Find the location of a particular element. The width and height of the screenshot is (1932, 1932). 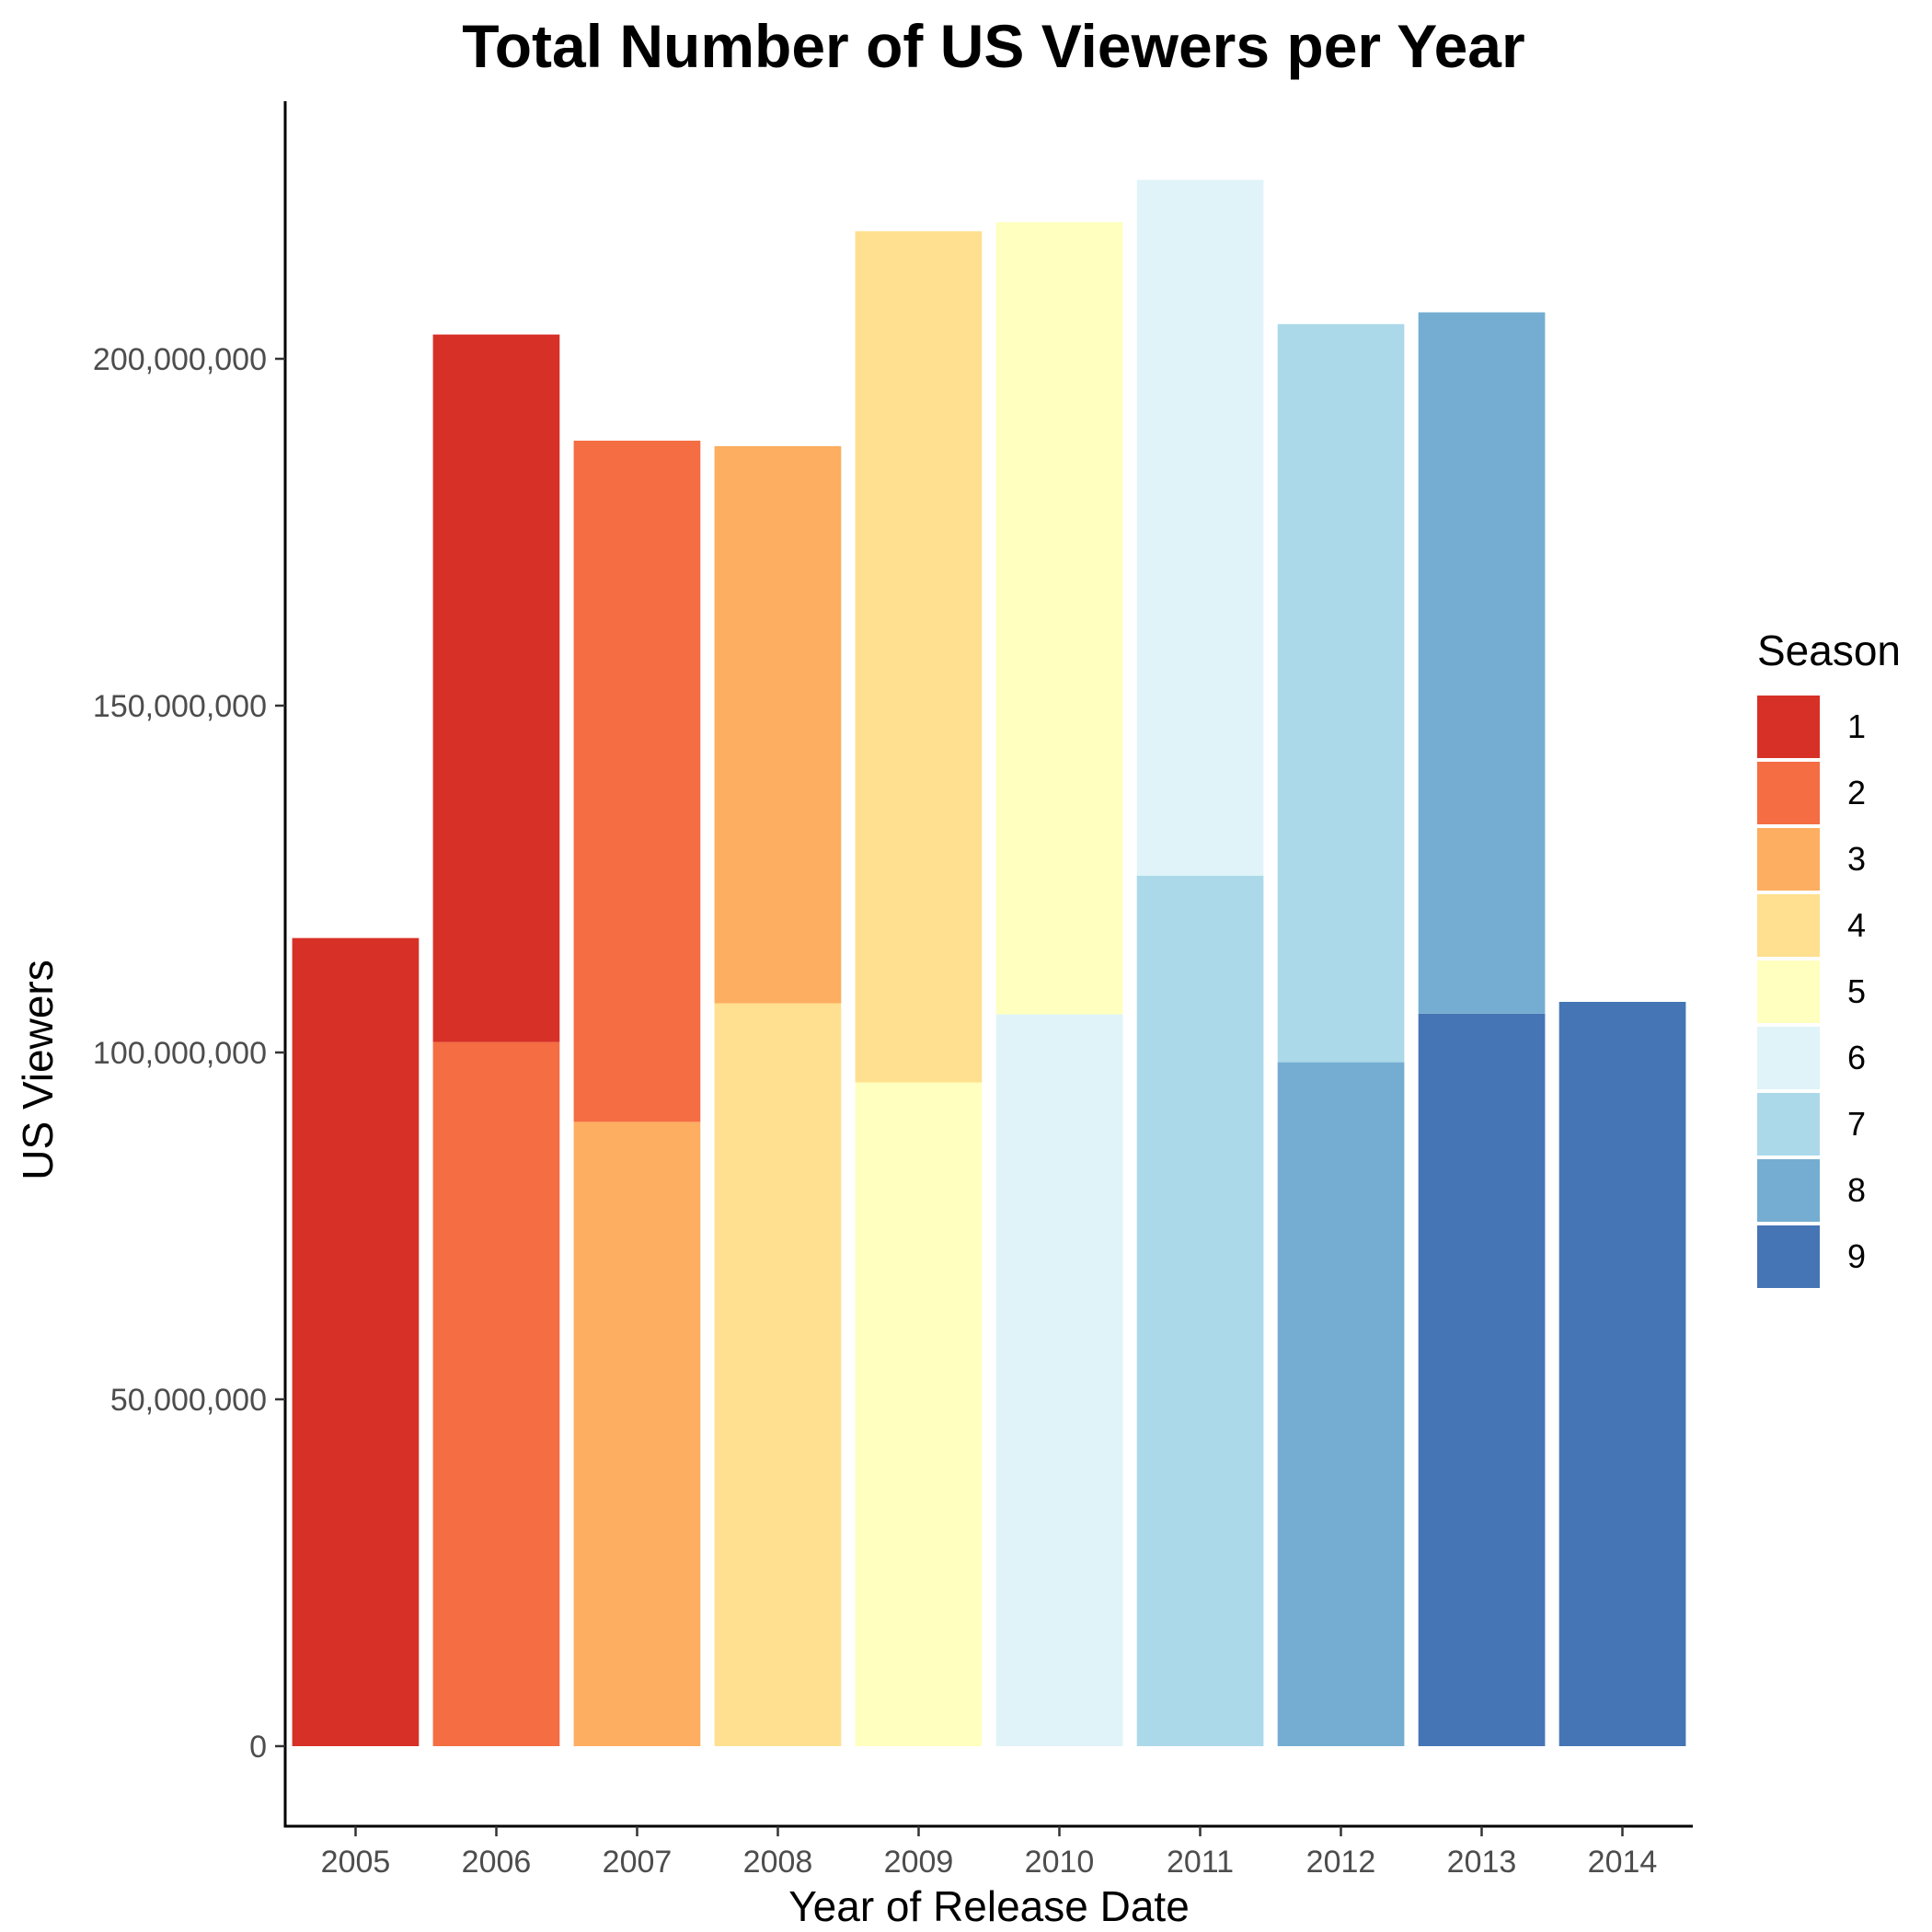

x-tick-label: 2009 is located at coordinates (919, 1862).